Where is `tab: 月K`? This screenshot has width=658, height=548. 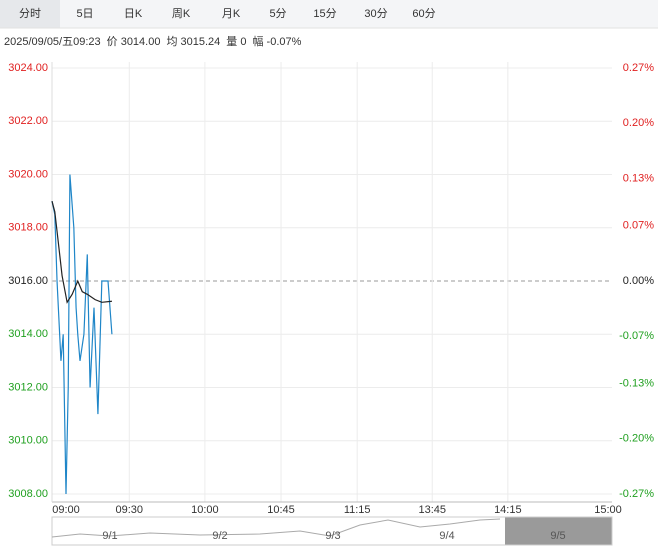
tab: 月K is located at coordinates (231, 14).